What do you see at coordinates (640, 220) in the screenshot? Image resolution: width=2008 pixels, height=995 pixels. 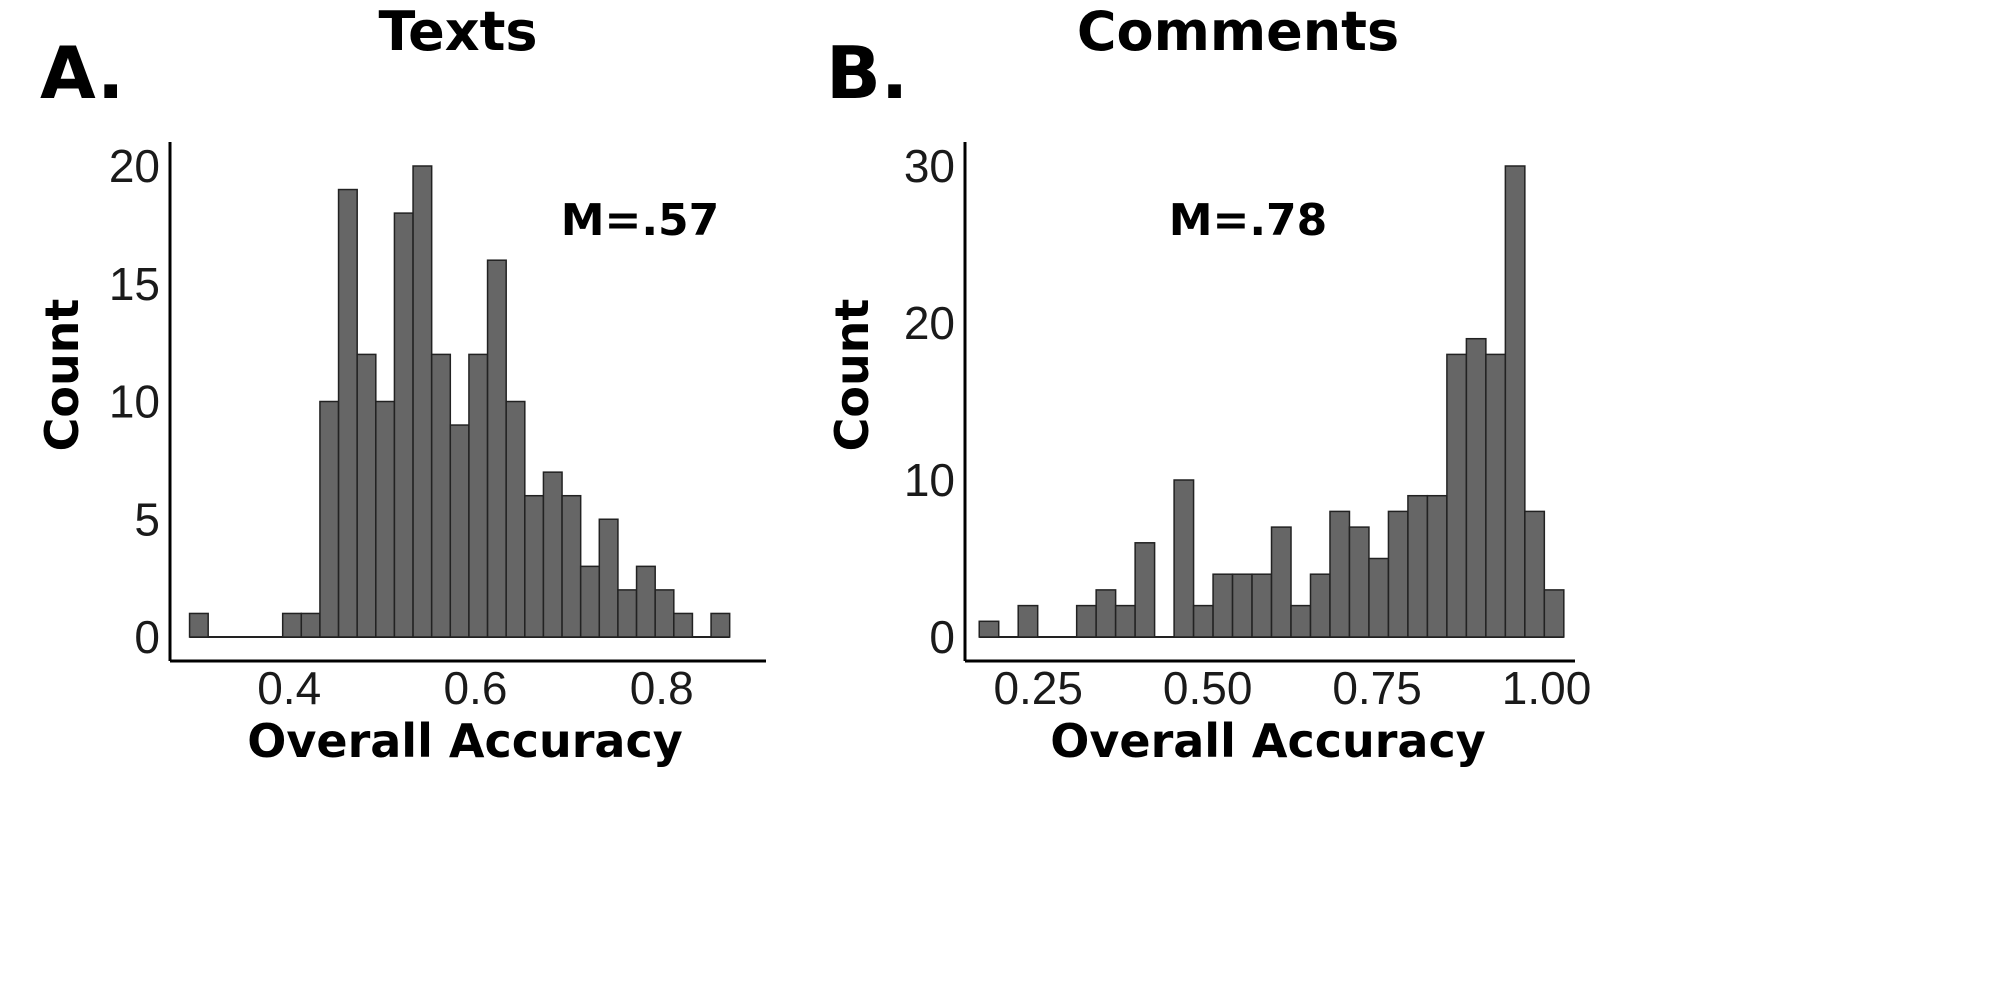 I see `mean-annotation: M=.57` at bounding box center [640, 220].